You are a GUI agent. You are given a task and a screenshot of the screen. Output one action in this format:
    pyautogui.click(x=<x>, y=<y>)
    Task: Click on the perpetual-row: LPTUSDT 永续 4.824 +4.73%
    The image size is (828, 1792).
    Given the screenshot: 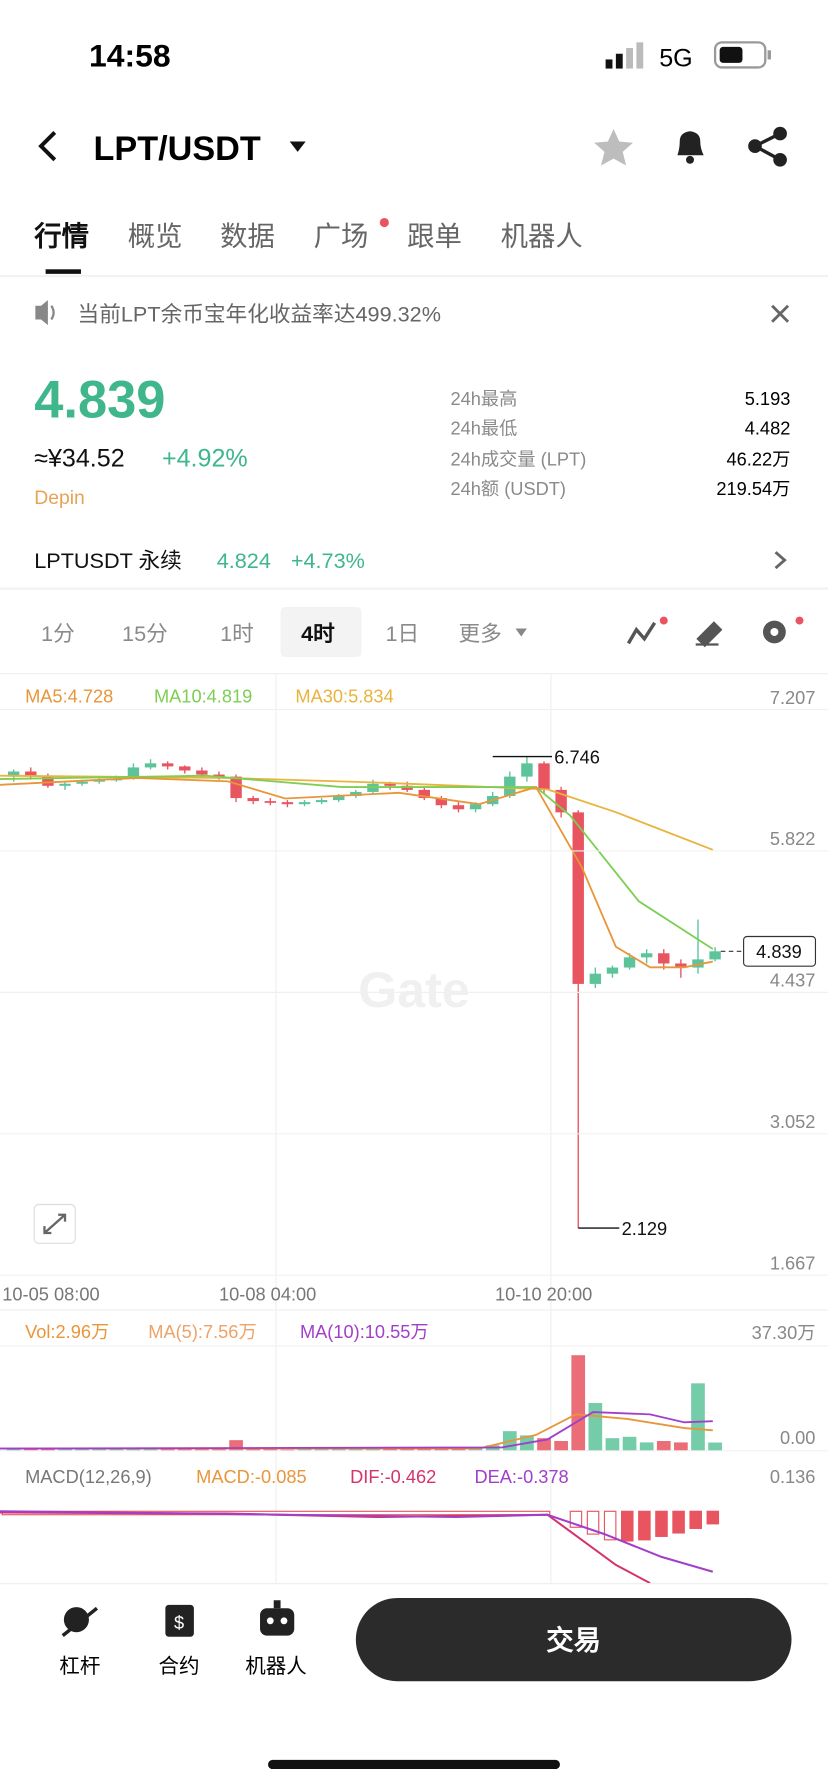 What is the action you would take?
    pyautogui.click(x=410, y=560)
    